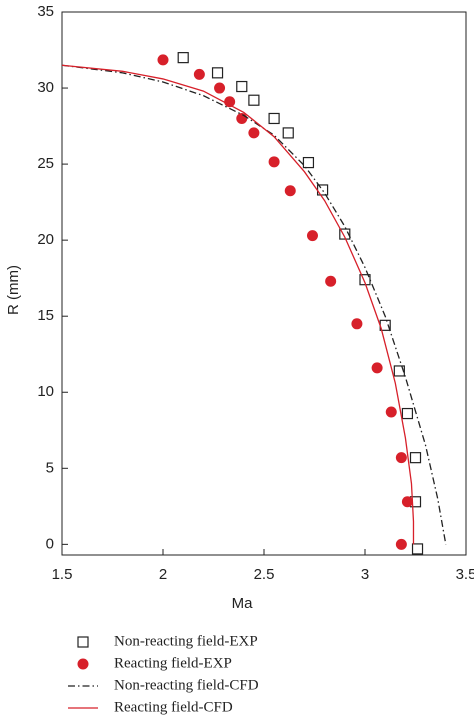 Image resolution: width=474 pixels, height=722 pixels. Describe the element at coordinates (264, 574) in the screenshot. I see `x-tick-label: 2.5` at that location.